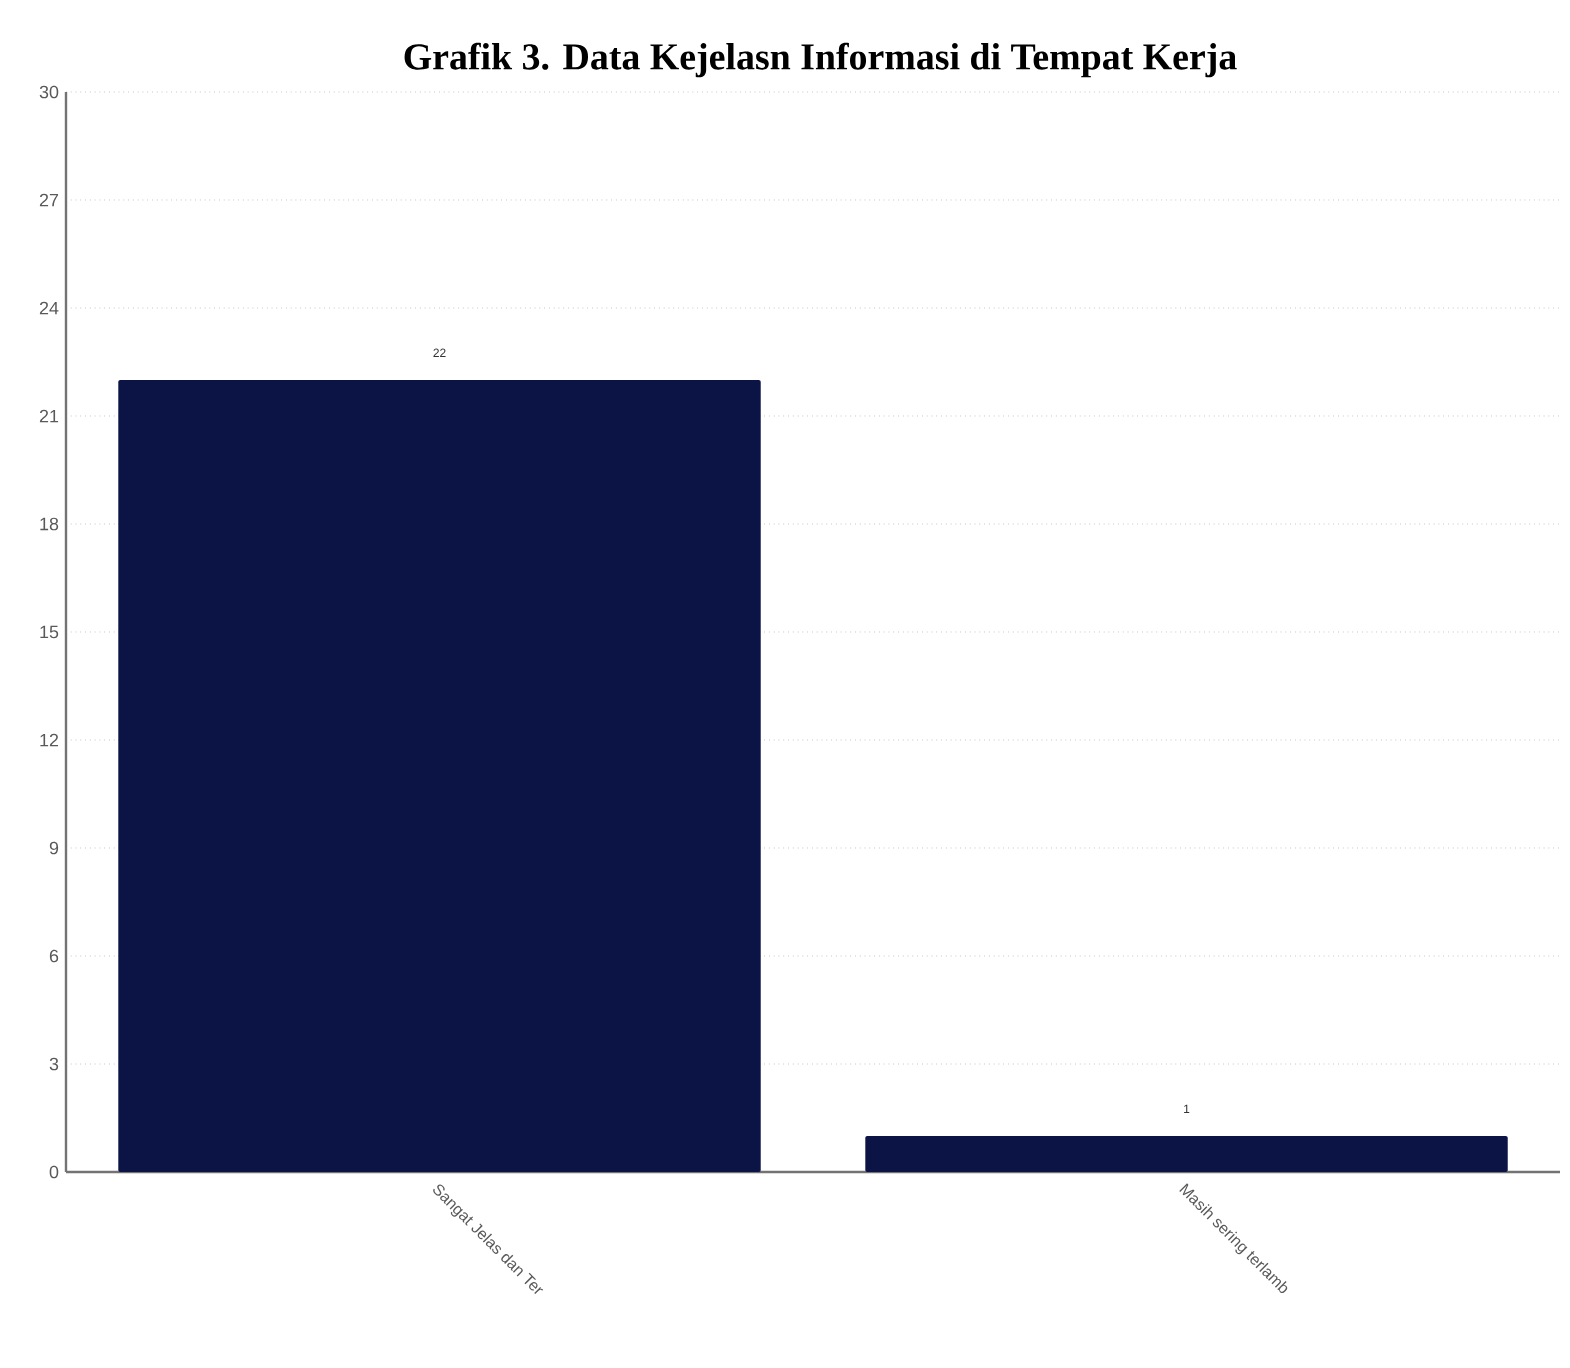 Image resolution: width=1570 pixels, height=1368 pixels. I want to click on y-tick-label: 18, so click(49, 524).